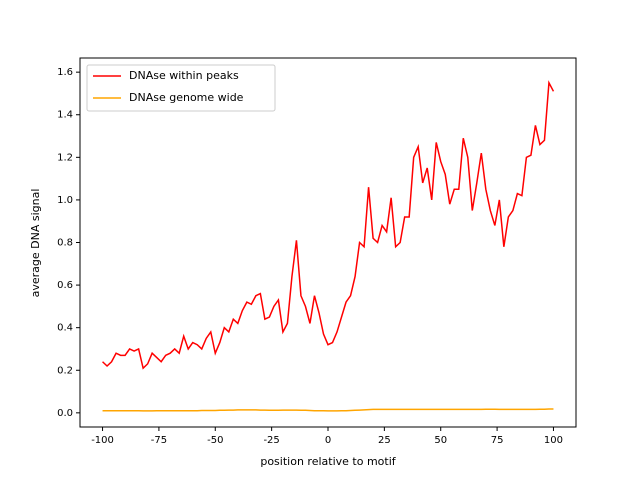  I want to click on y-tick-label: 1.0, so click(65, 200).